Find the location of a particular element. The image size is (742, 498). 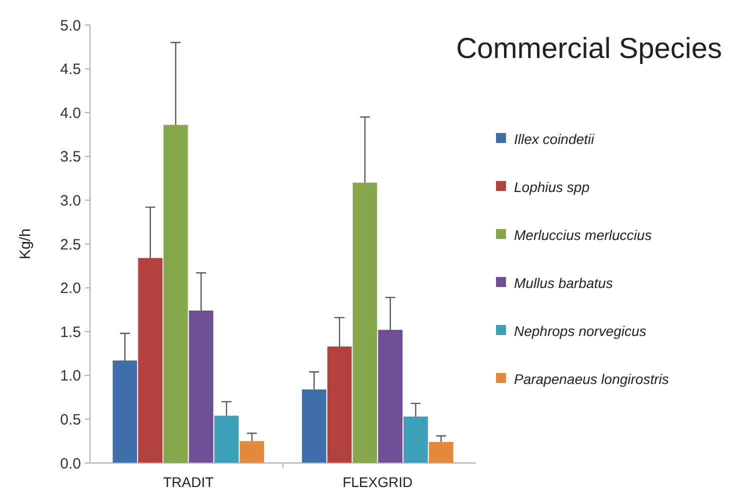

y-tick-label: 1.5 is located at coordinates (70, 332).